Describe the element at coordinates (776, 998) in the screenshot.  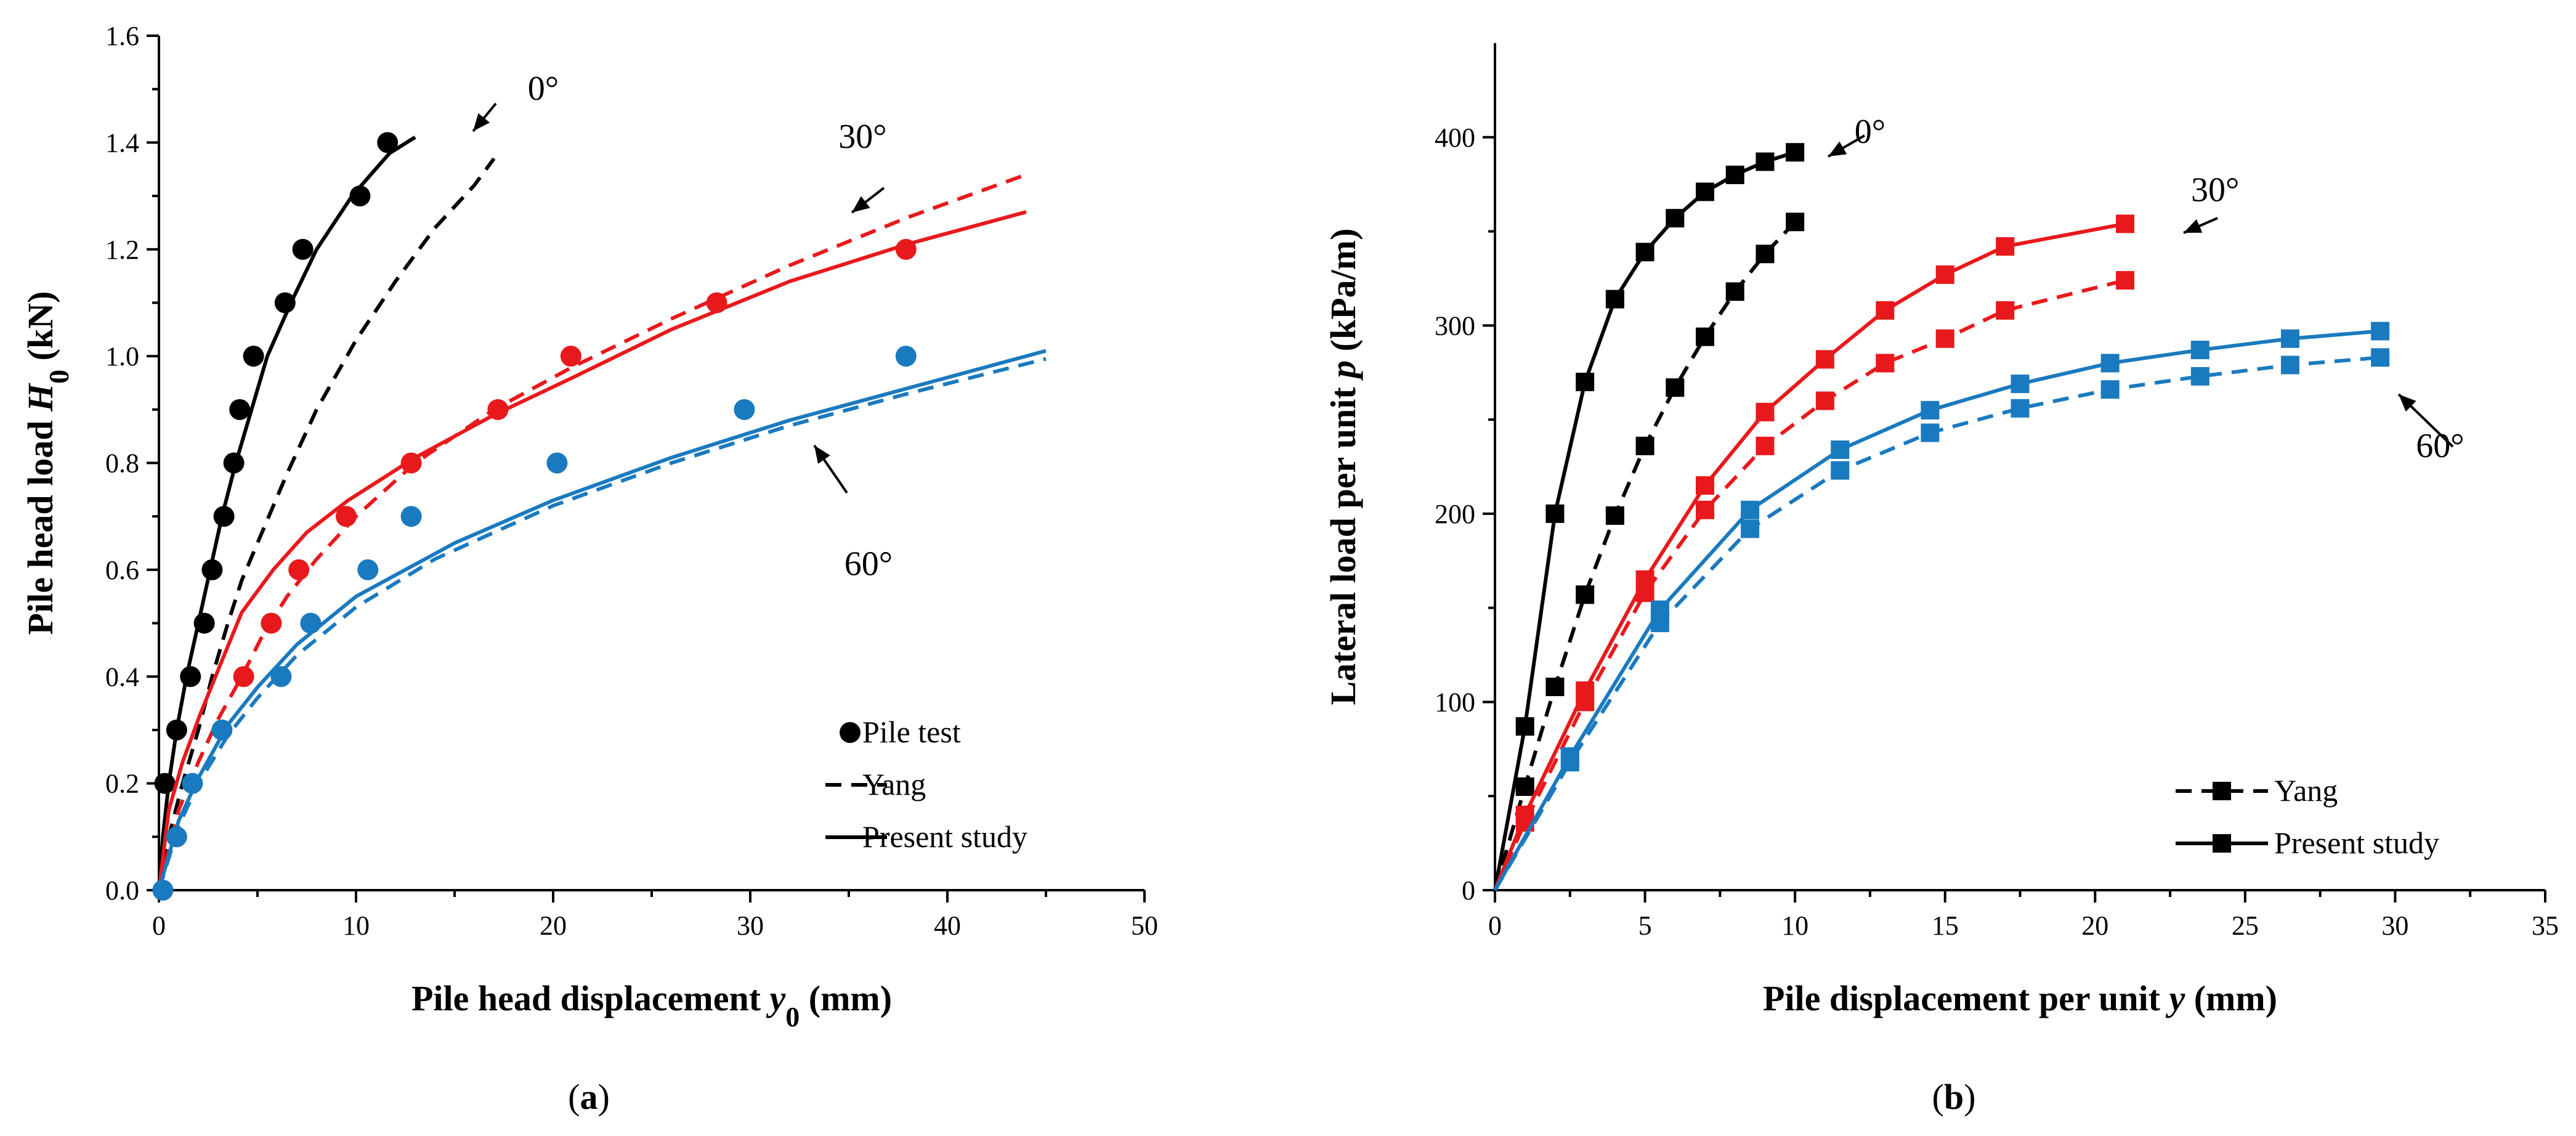
I see `x-axis-title-var: y` at that location.